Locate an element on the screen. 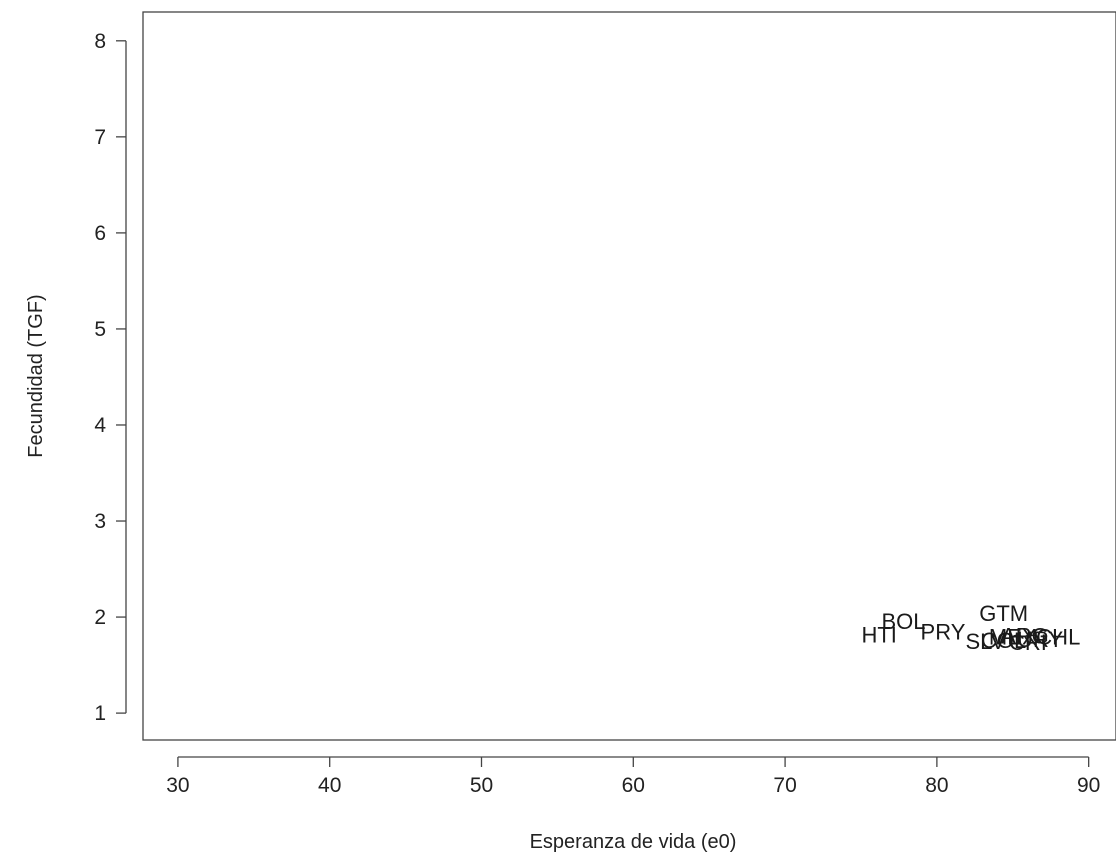 This screenshot has width=1116, height=859. x-tick-label: 50 is located at coordinates (481, 785).